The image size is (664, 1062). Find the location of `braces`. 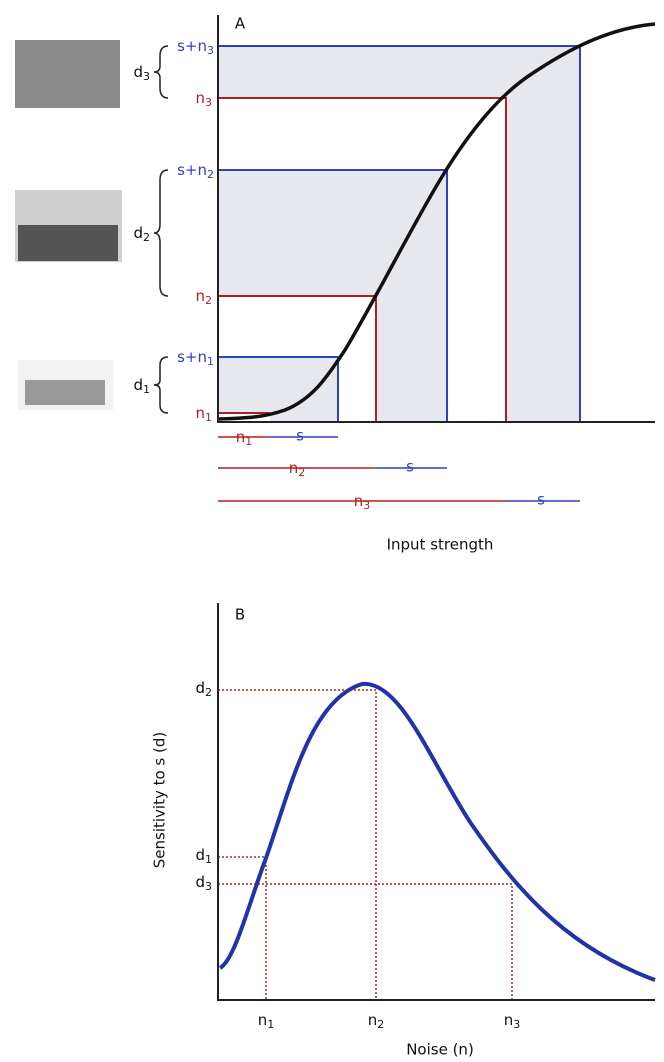

braces is located at coordinates (161, 229).